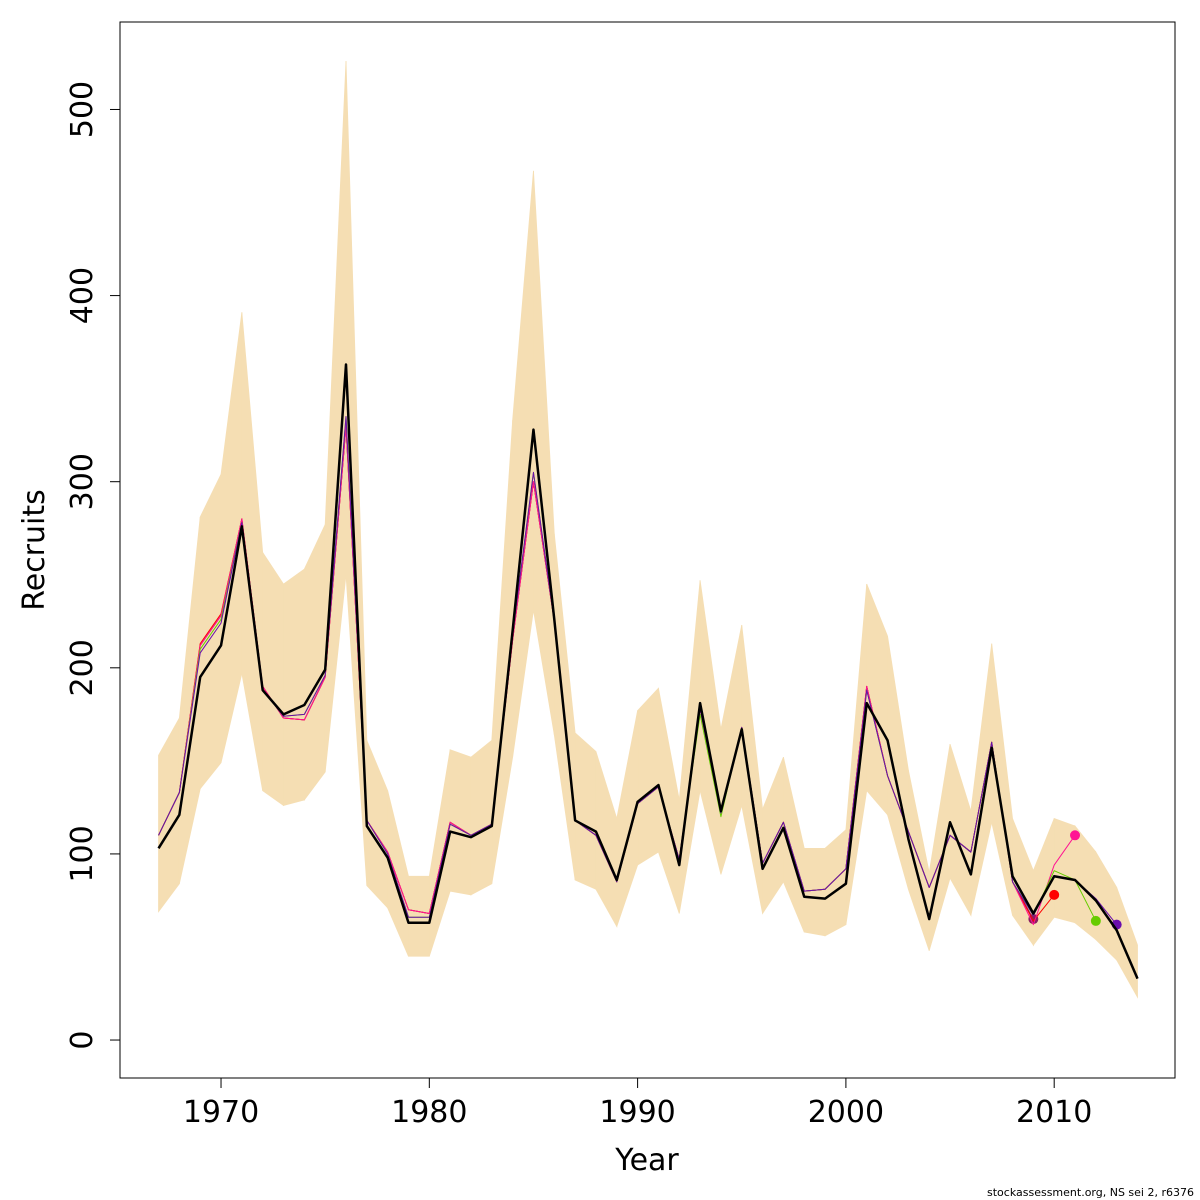 The image size is (1200, 1200). Describe the element at coordinates (1054, 1112) in the screenshot. I see `x-tick-label: 2010` at that location.